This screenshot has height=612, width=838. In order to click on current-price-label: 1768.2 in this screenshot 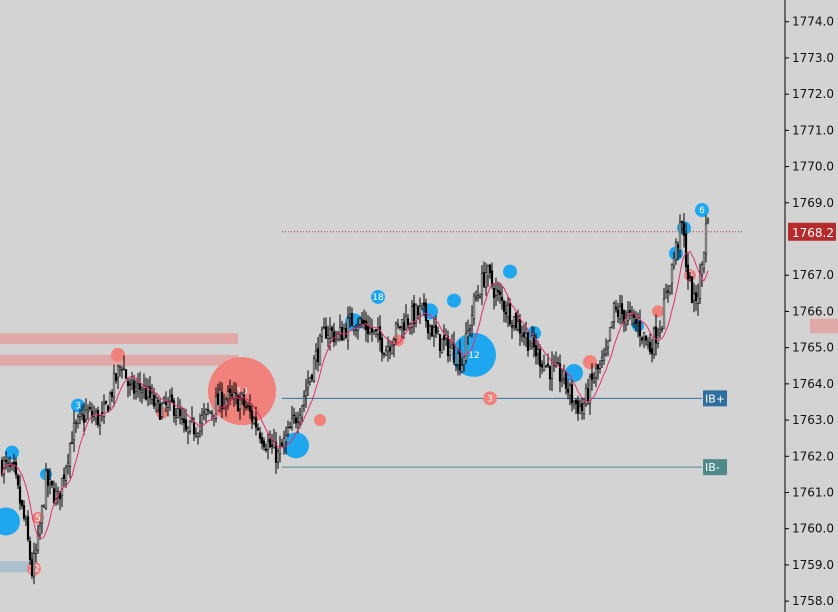, I will do `click(813, 233)`.